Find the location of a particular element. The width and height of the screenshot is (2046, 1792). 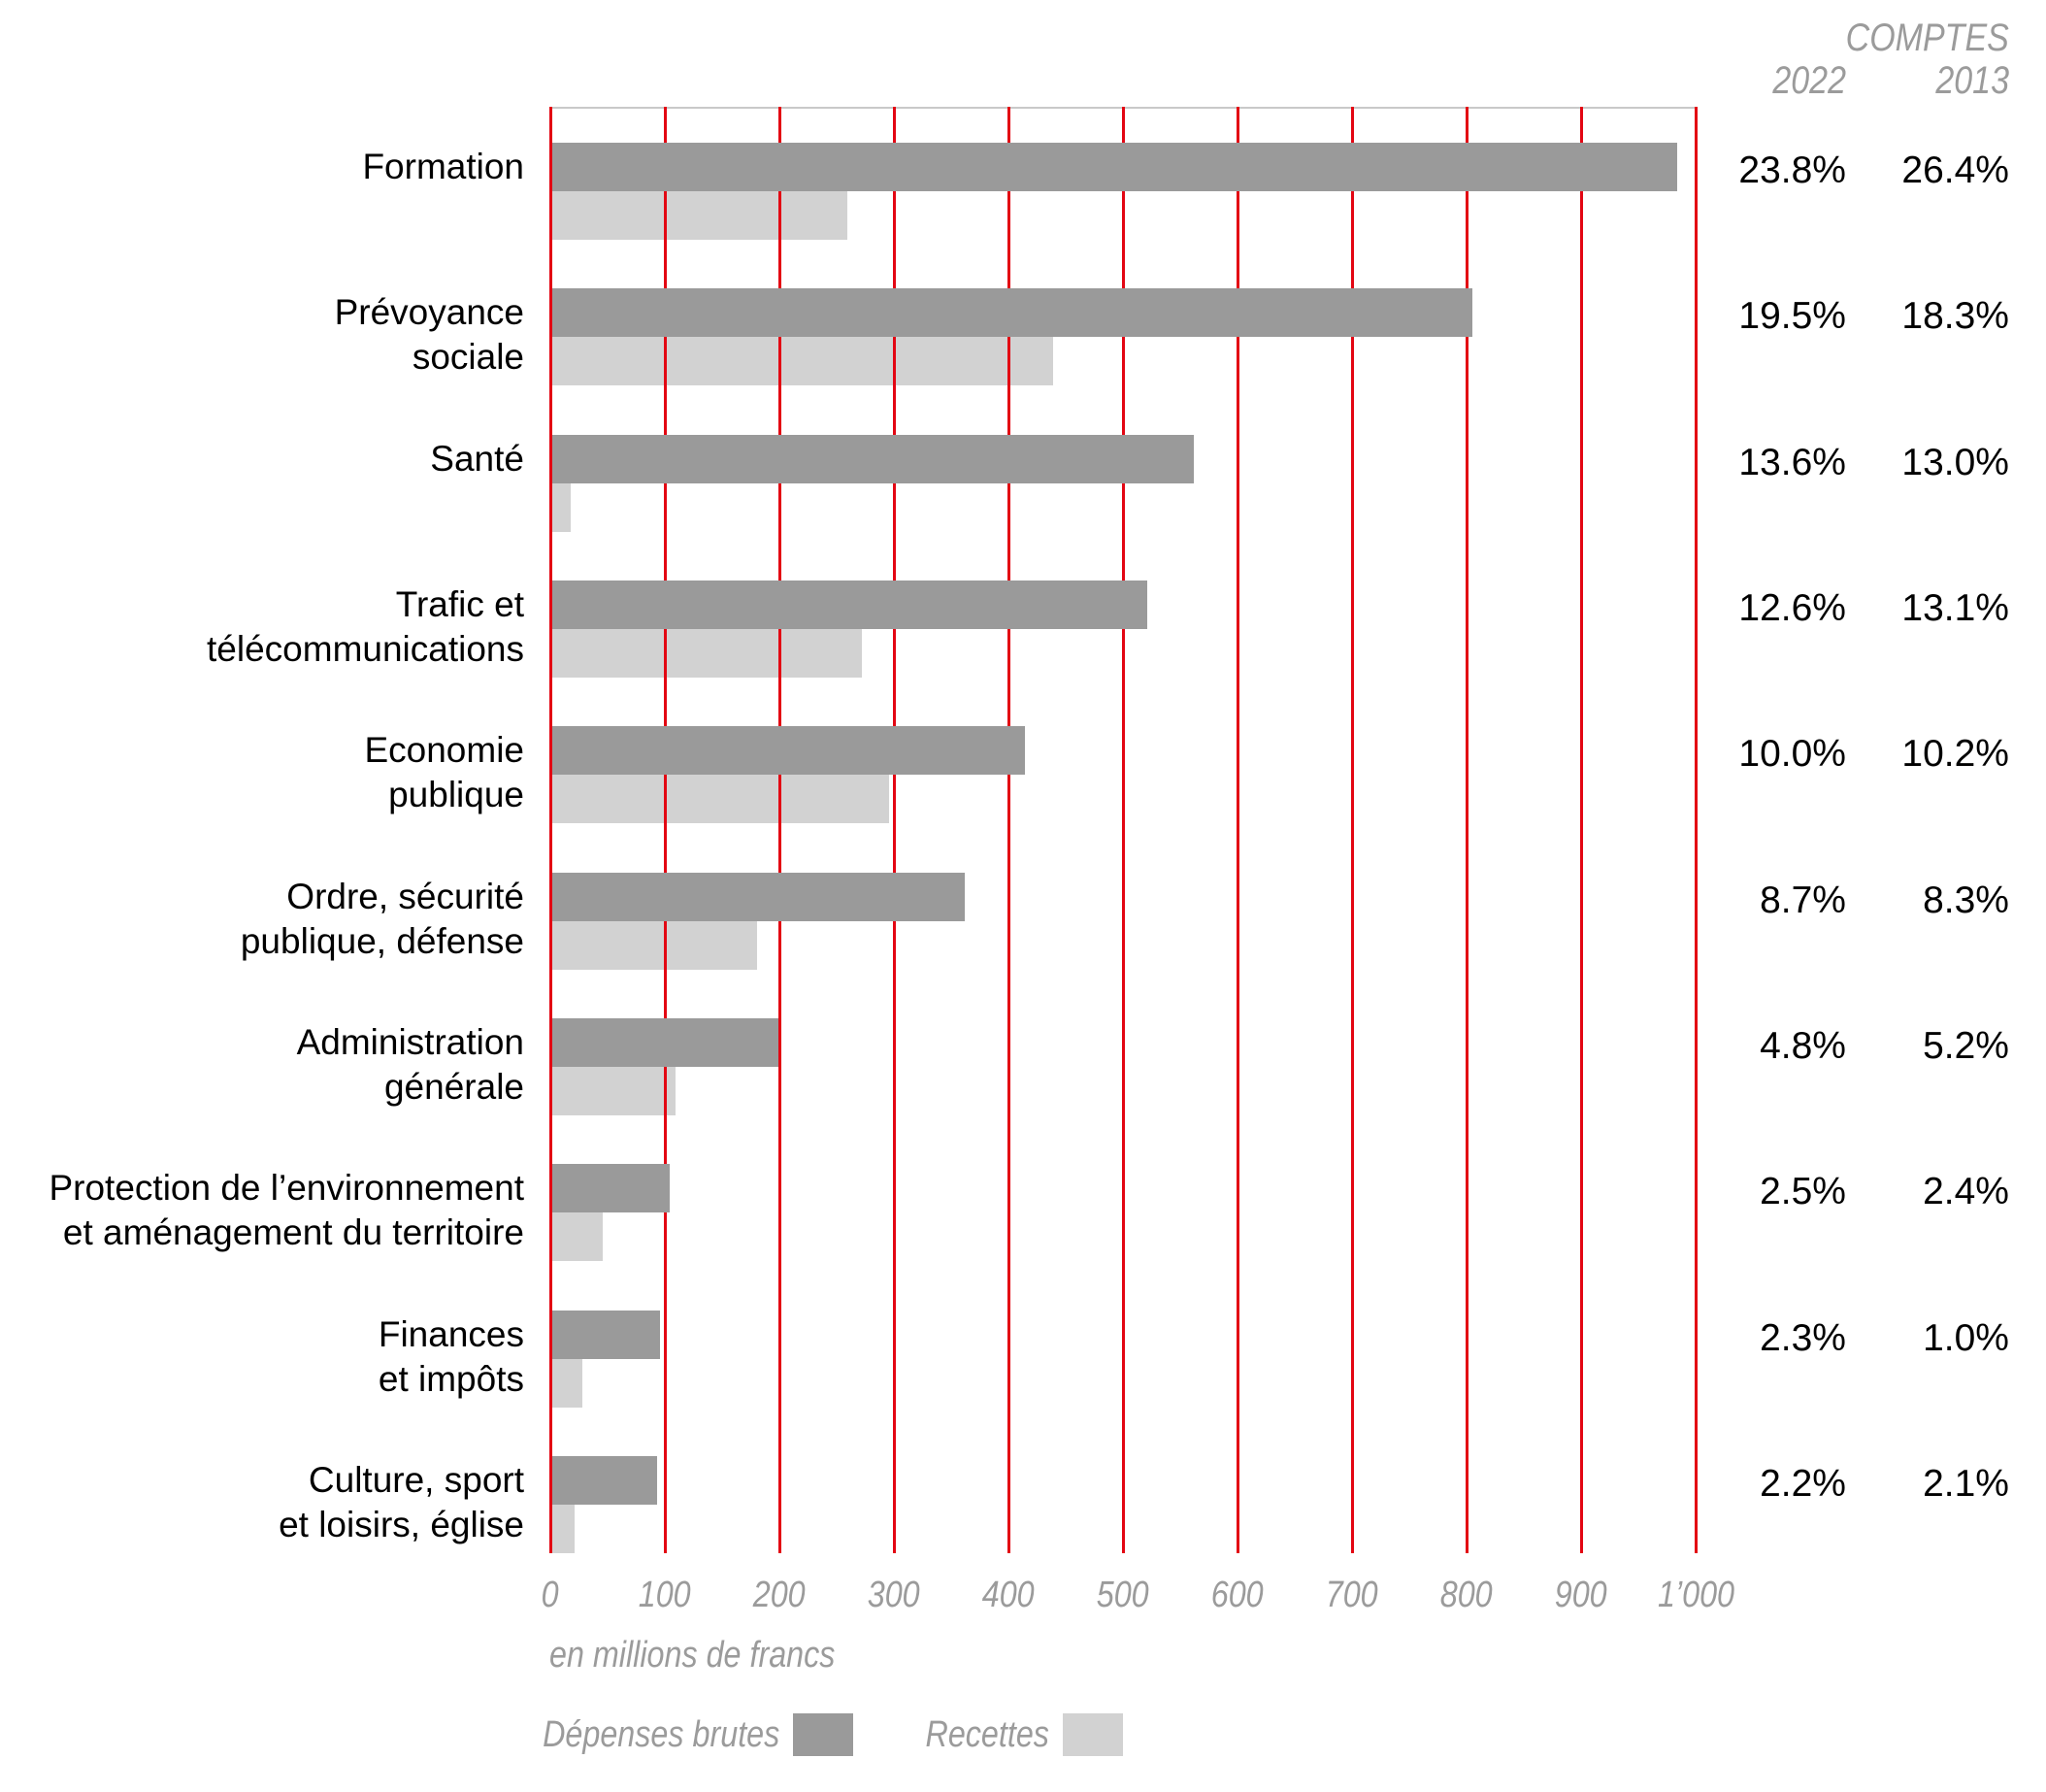

percent-2022: 8.7% is located at coordinates (1803, 900).